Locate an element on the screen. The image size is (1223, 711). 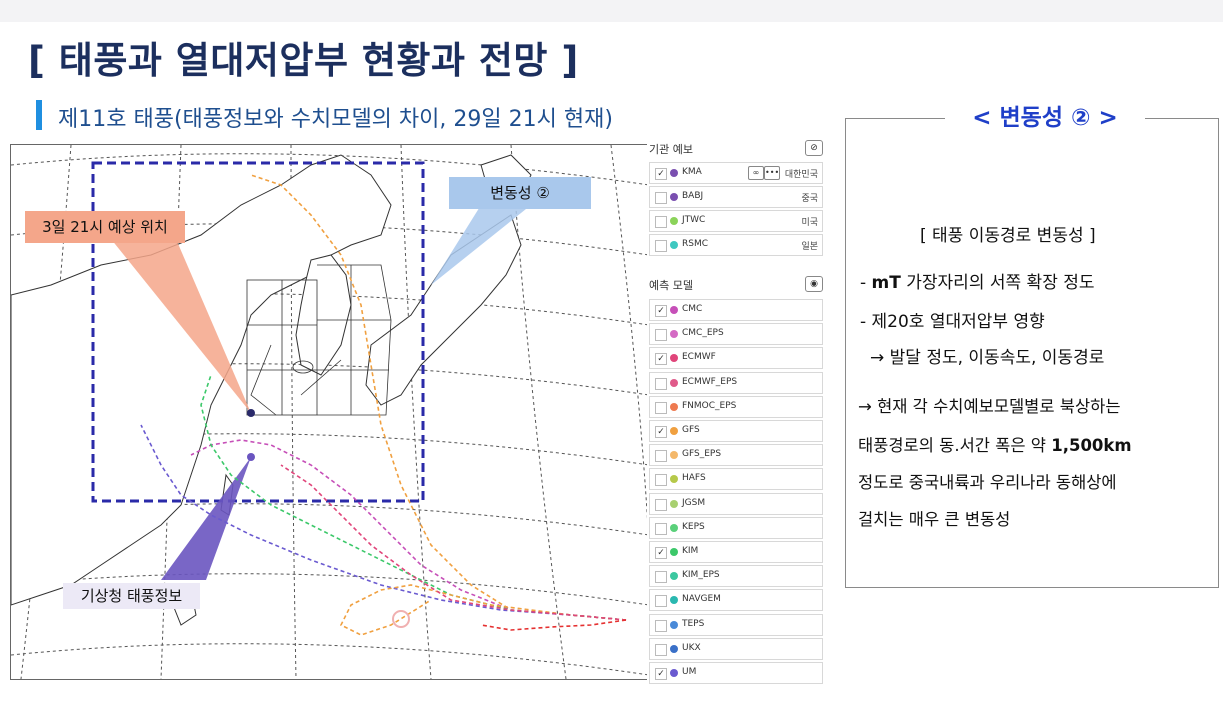
summary-para-2: 태풍경로의 동.서간 폭은 약 1,500km is located at coordinates (995, 445).